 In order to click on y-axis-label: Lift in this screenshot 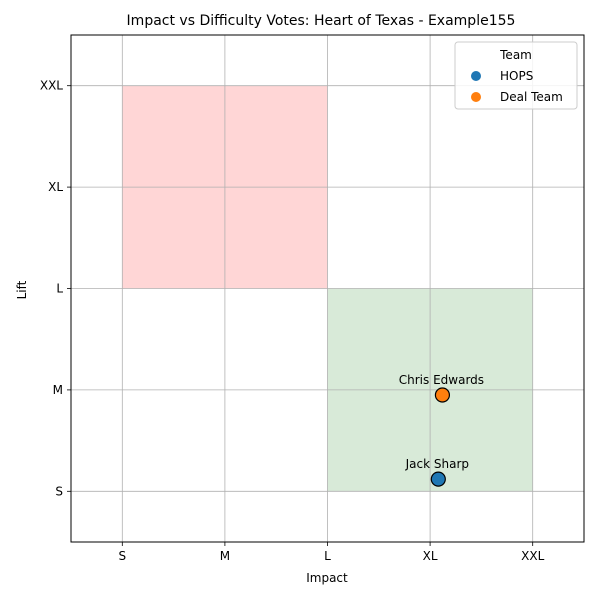, I will do `click(22, 289)`.